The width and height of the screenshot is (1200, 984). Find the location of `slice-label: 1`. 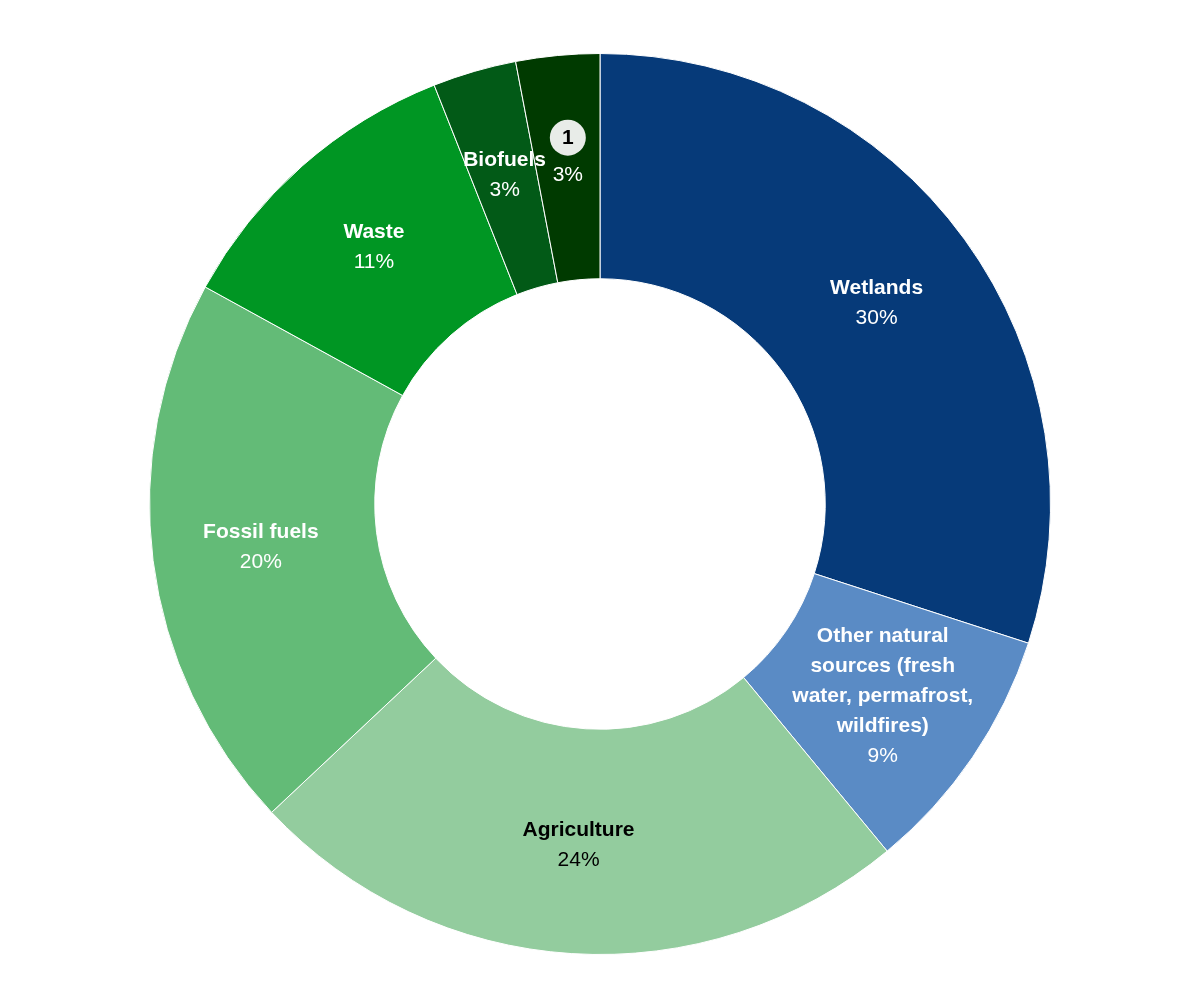

slice-label: 1 is located at coordinates (567, 137).